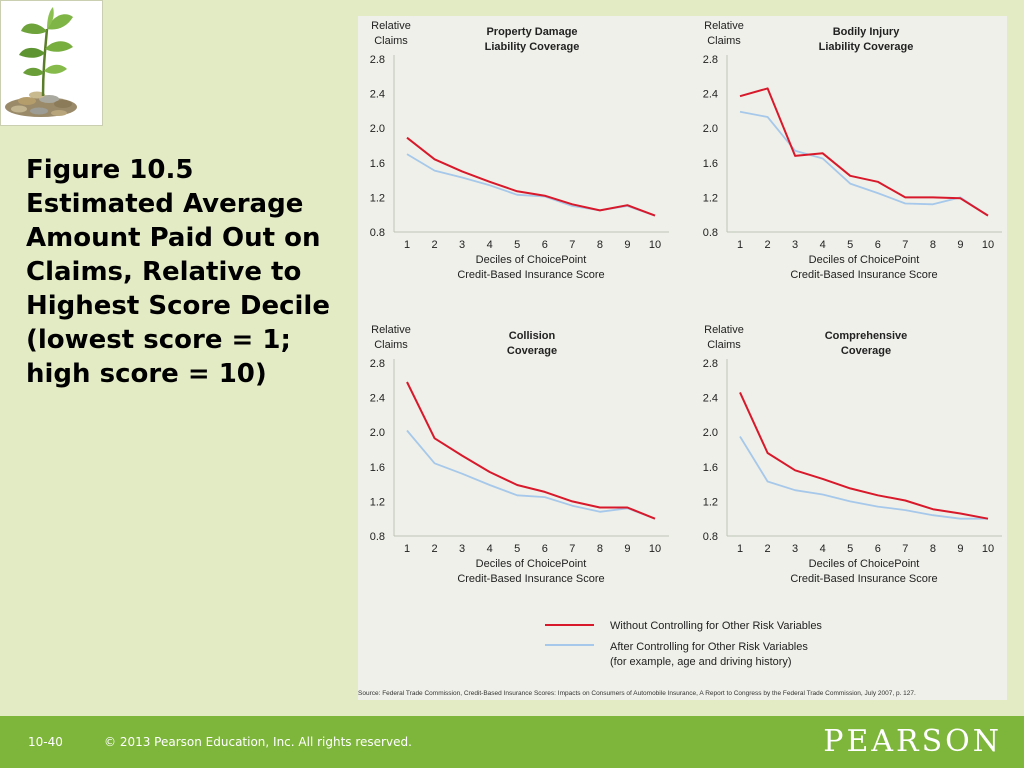 The image size is (1024, 768). What do you see at coordinates (490, 549) in the screenshot?
I see `chart-3-x-tick-label: 4` at bounding box center [490, 549].